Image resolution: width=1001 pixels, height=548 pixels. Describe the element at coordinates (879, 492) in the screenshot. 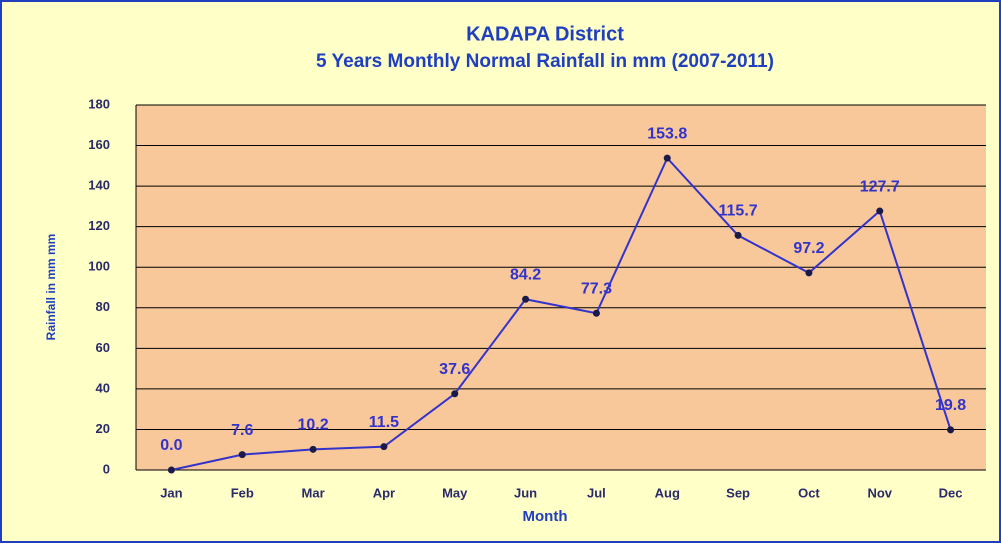

I see `x-tick-label: Nov` at that location.